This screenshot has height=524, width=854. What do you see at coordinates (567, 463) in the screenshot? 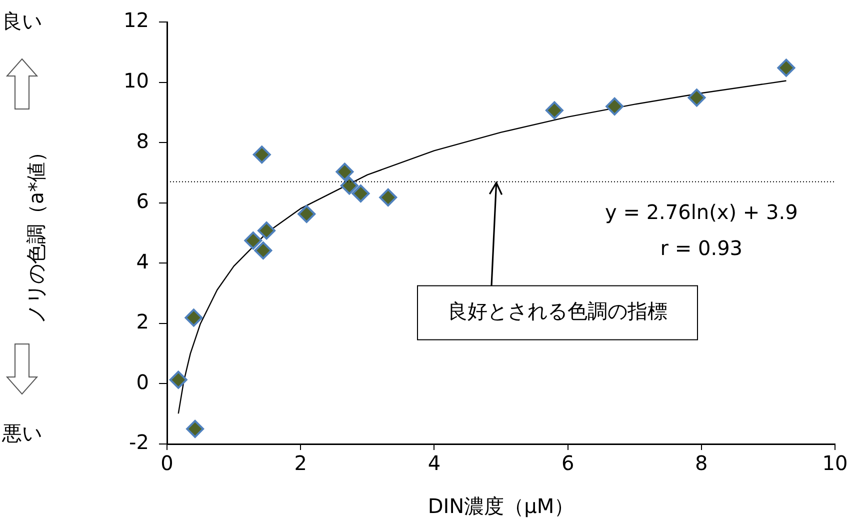
I see `x-tick-label: 6` at bounding box center [567, 463].